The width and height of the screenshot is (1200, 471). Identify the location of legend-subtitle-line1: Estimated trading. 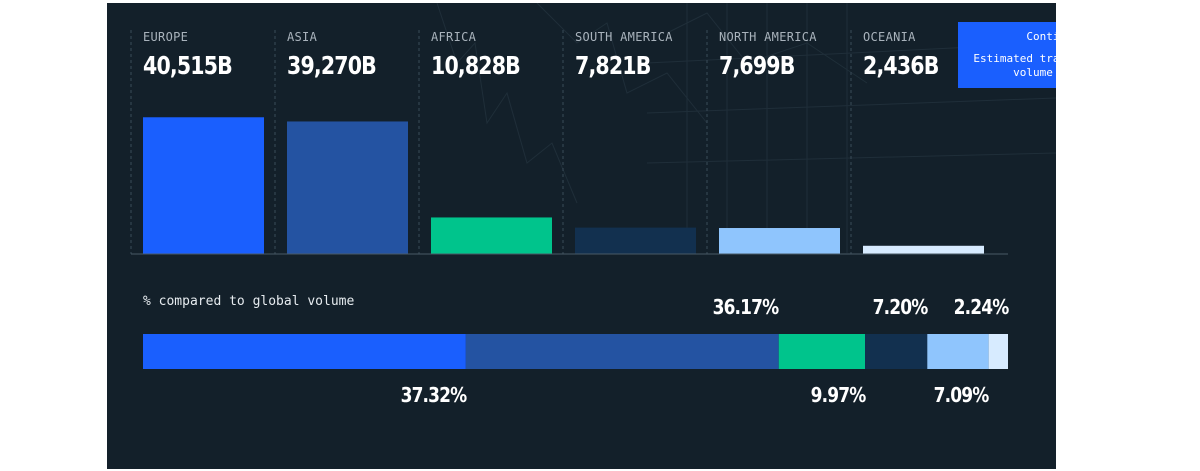
(1014, 58).